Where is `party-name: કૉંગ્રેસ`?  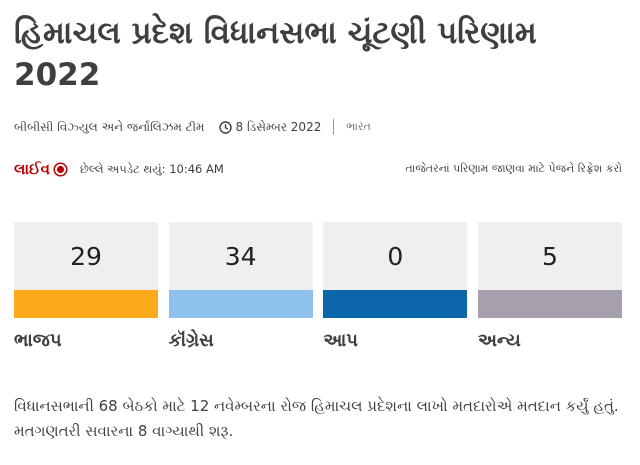
party-name: કૉંગ્રેસ is located at coordinates (191, 340).